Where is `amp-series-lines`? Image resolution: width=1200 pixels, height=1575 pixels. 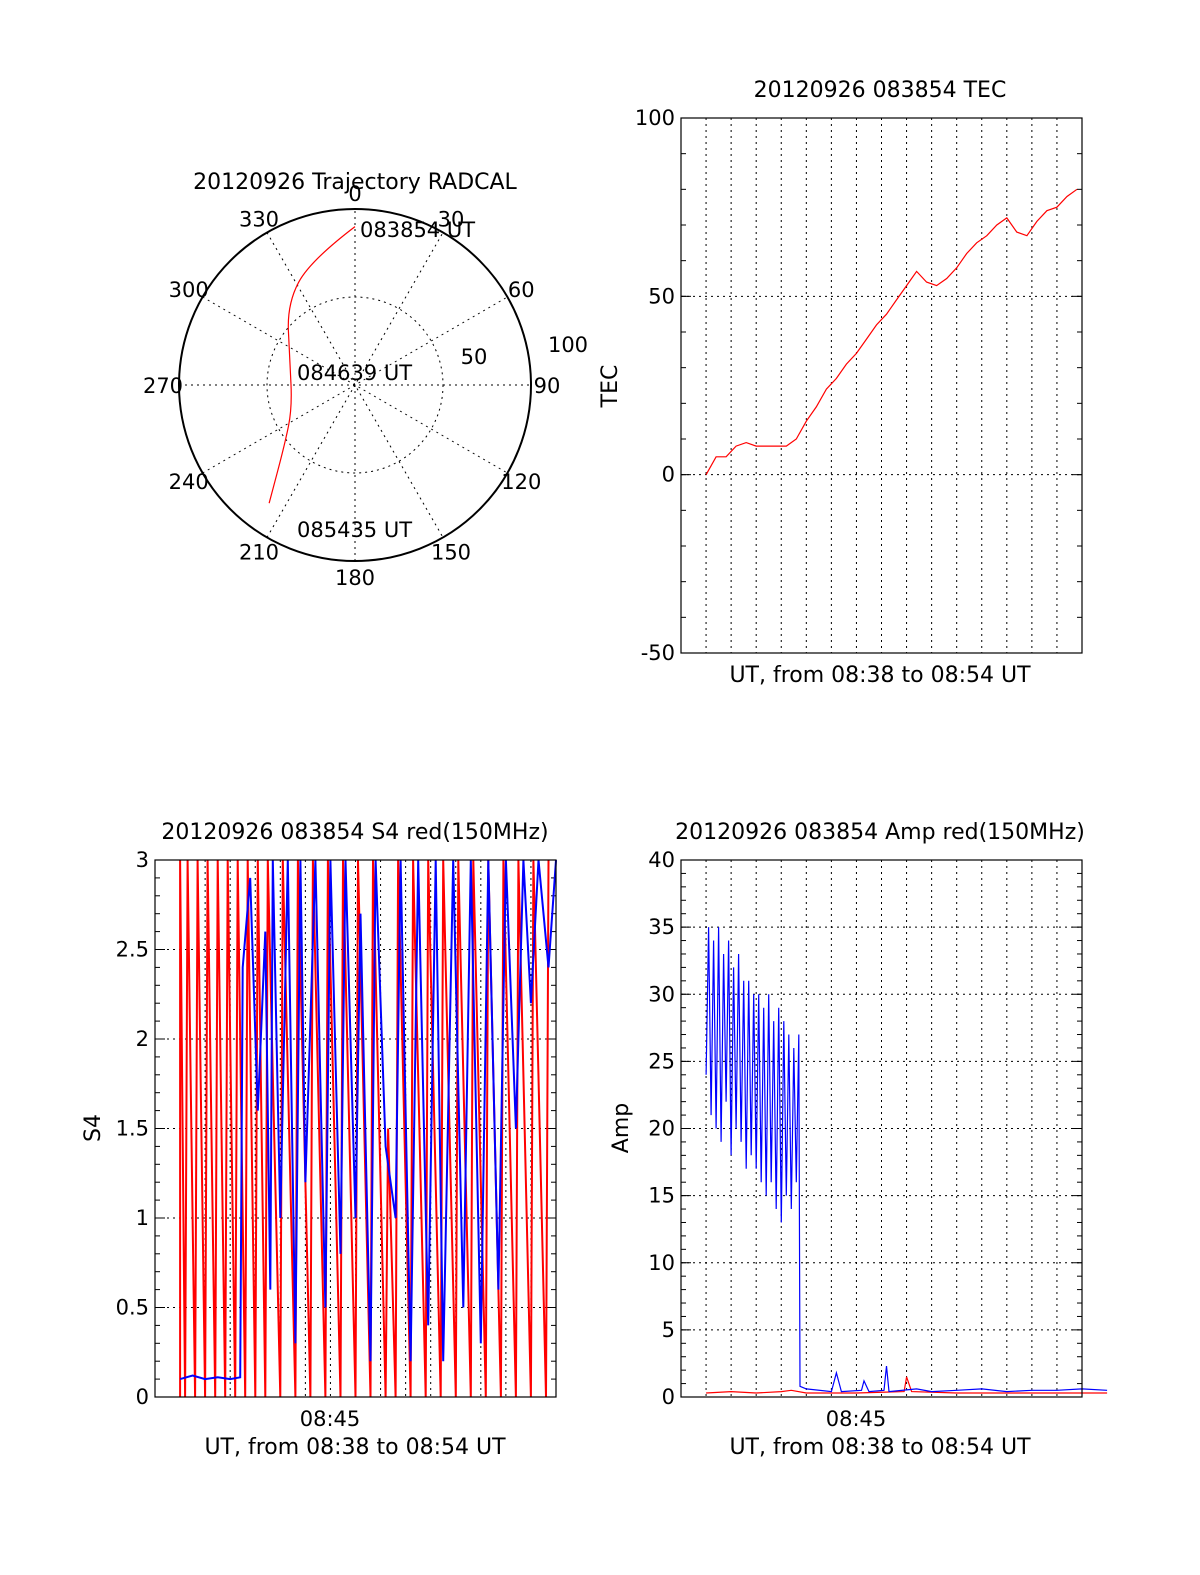
amp-series-lines is located at coordinates (906, 1160).